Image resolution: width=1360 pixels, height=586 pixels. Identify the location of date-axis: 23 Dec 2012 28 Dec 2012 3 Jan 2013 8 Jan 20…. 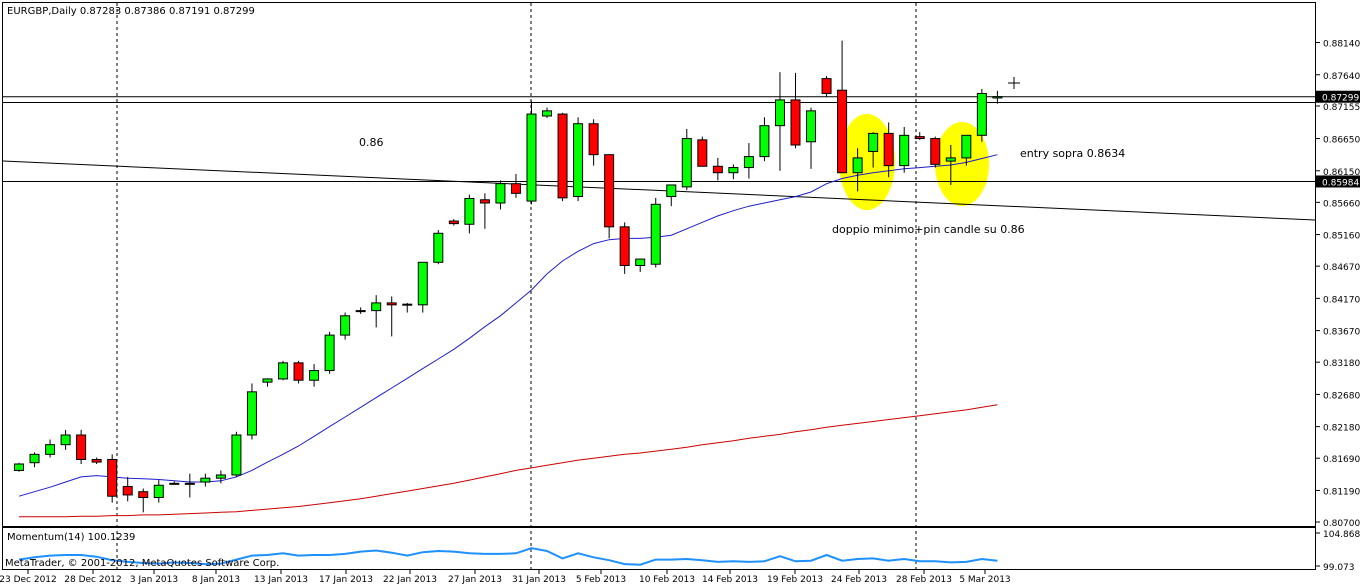
(505, 577).